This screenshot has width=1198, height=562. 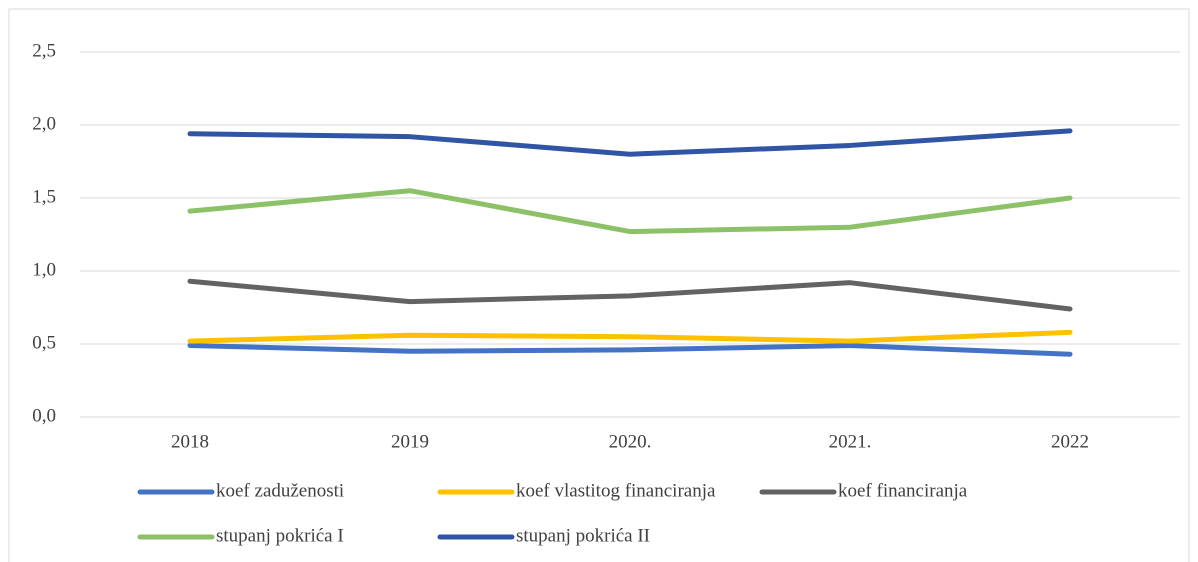 What do you see at coordinates (44, 196) in the screenshot?
I see `y-tick-label: 1,5` at bounding box center [44, 196].